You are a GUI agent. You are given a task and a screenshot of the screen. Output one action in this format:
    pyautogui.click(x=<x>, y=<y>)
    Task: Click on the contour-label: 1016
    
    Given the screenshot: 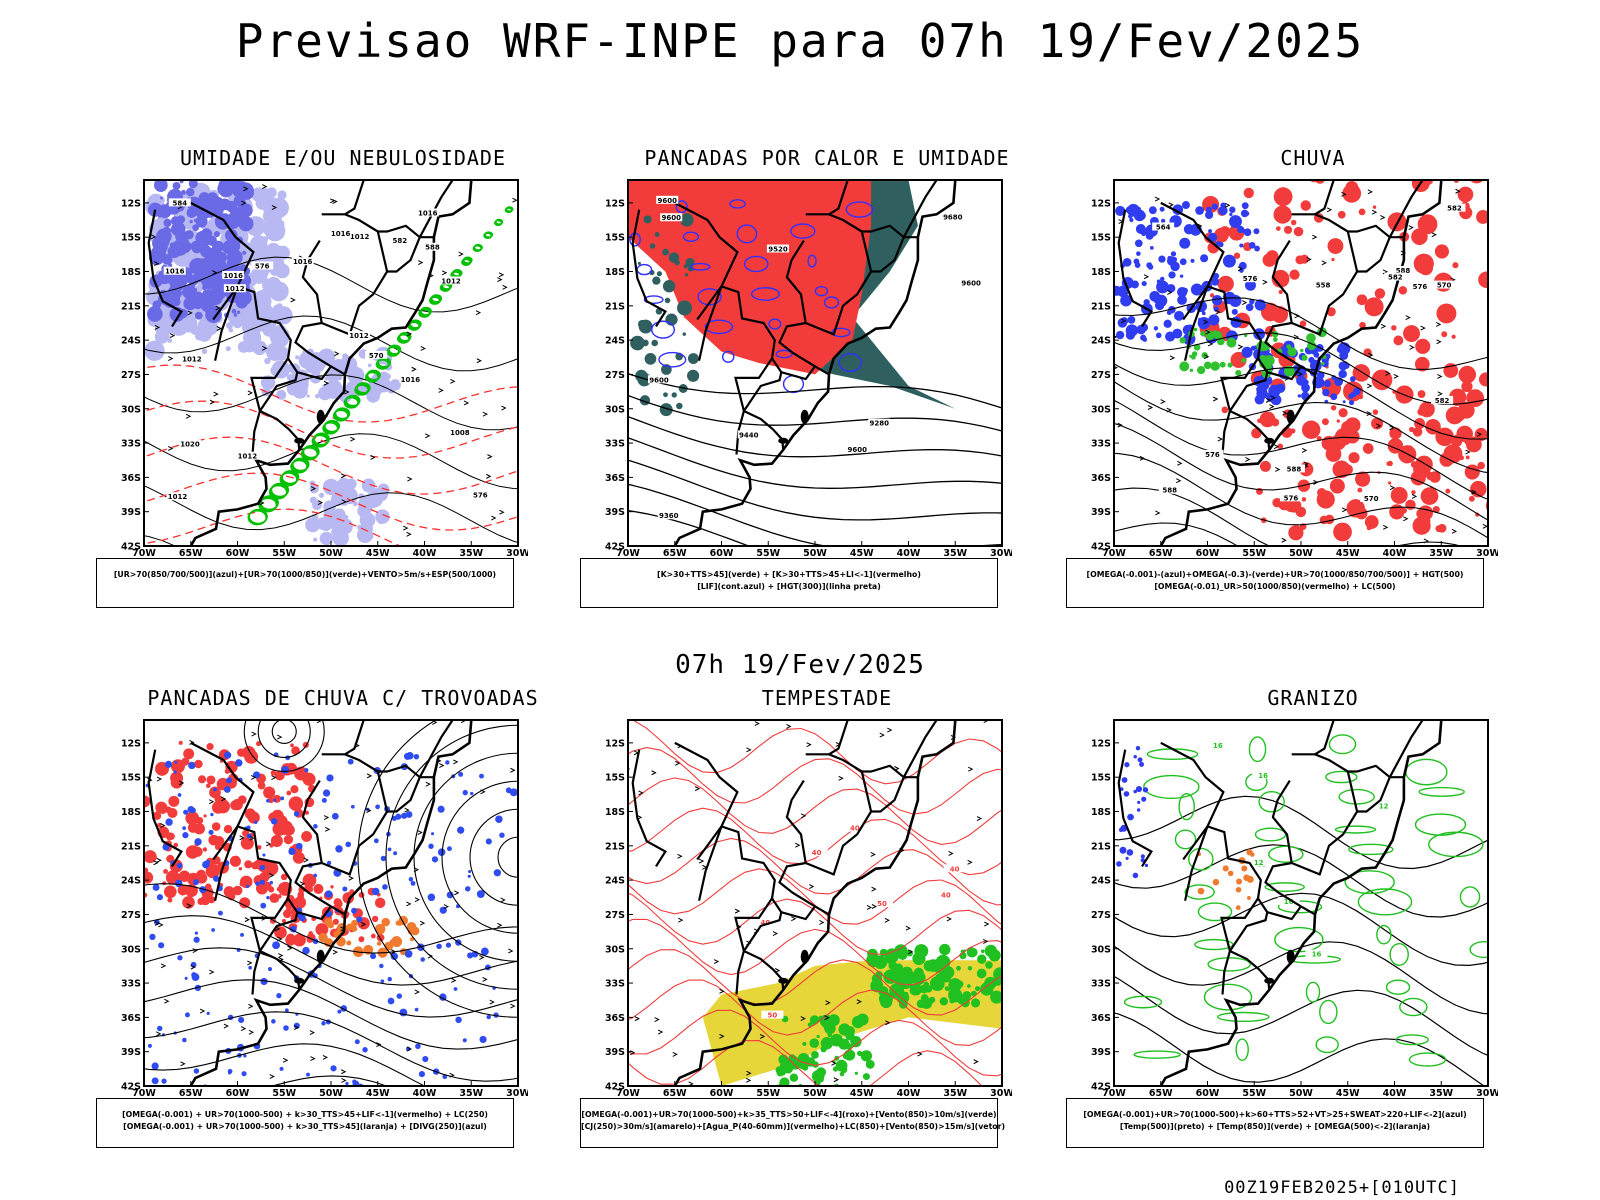 What is the action you would take?
    pyautogui.click(x=411, y=380)
    